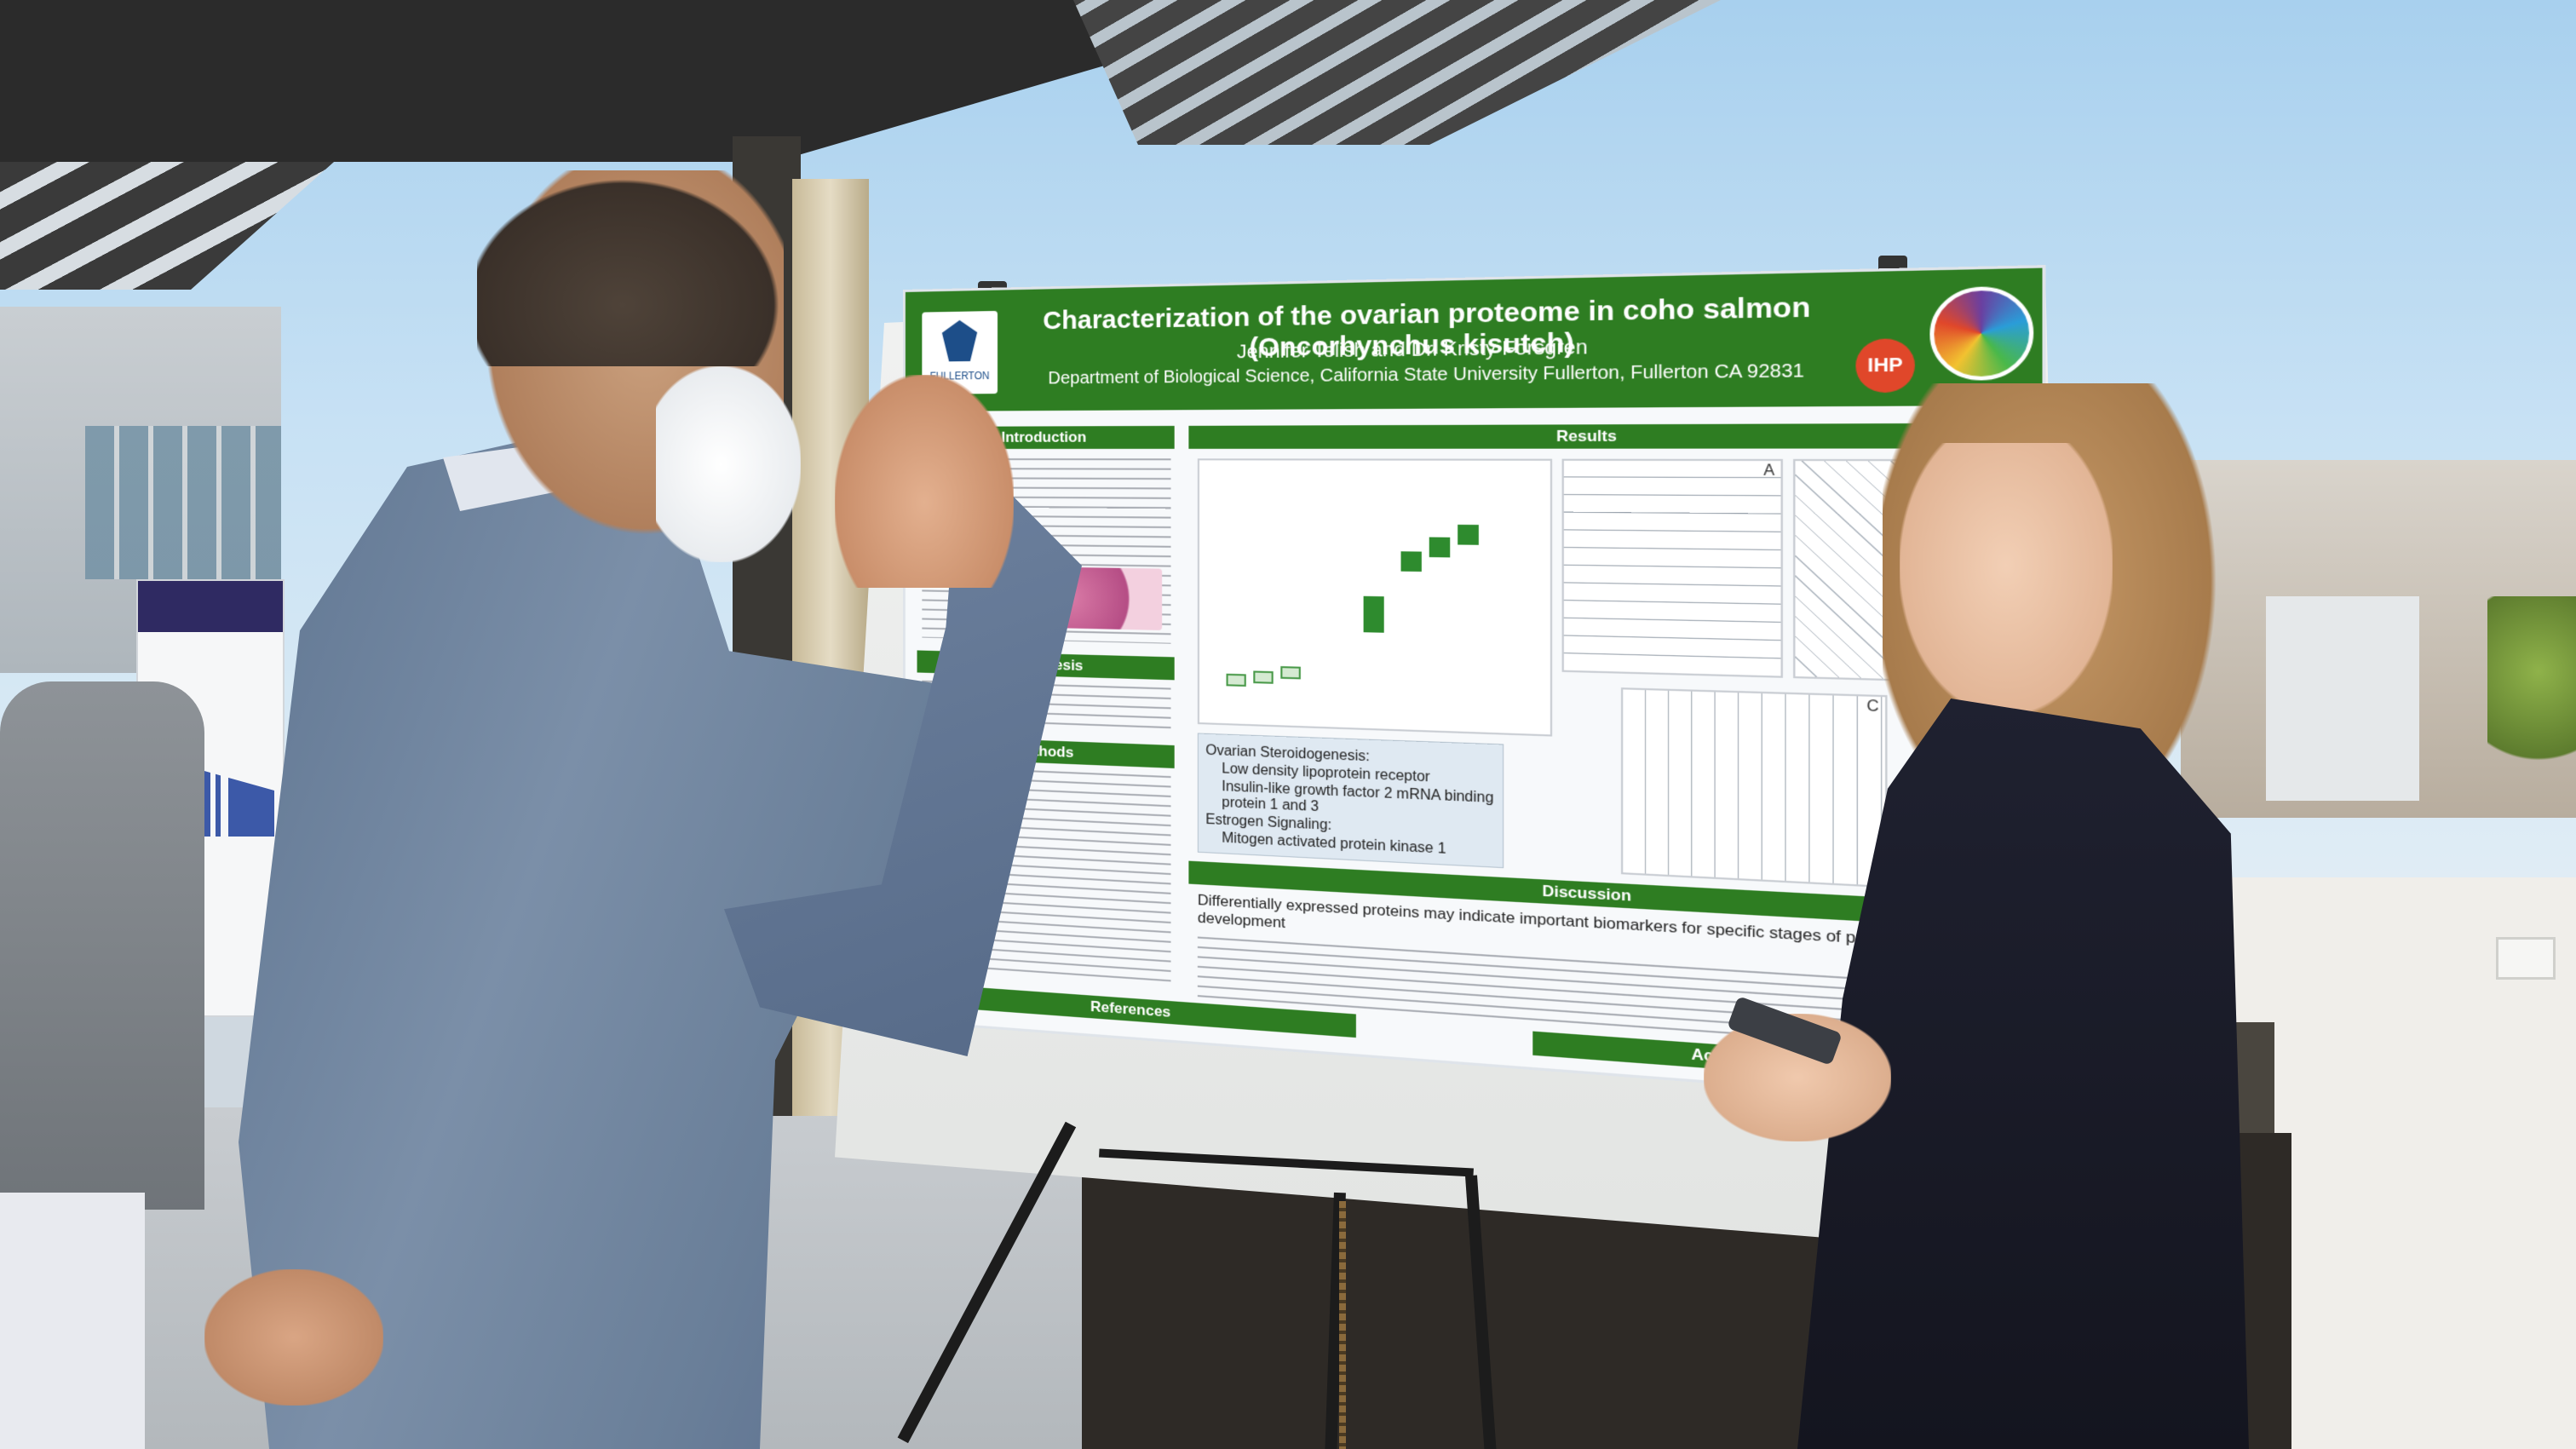 The width and height of the screenshot is (2576, 1449). I want to click on lab-logo, so click(1981, 334).